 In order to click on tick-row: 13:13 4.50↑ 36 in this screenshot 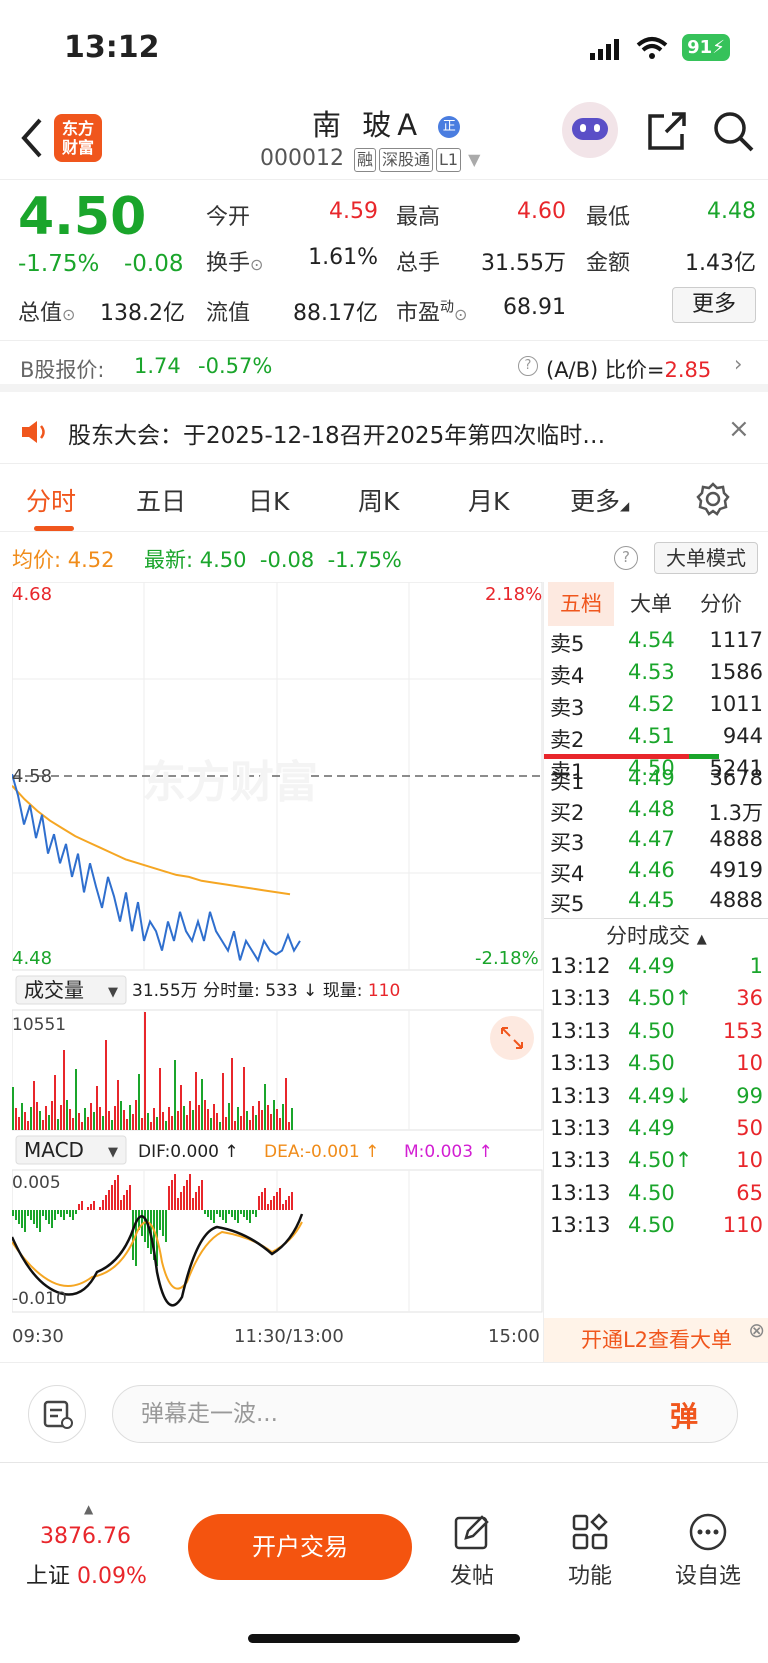, I will do `click(656, 998)`.